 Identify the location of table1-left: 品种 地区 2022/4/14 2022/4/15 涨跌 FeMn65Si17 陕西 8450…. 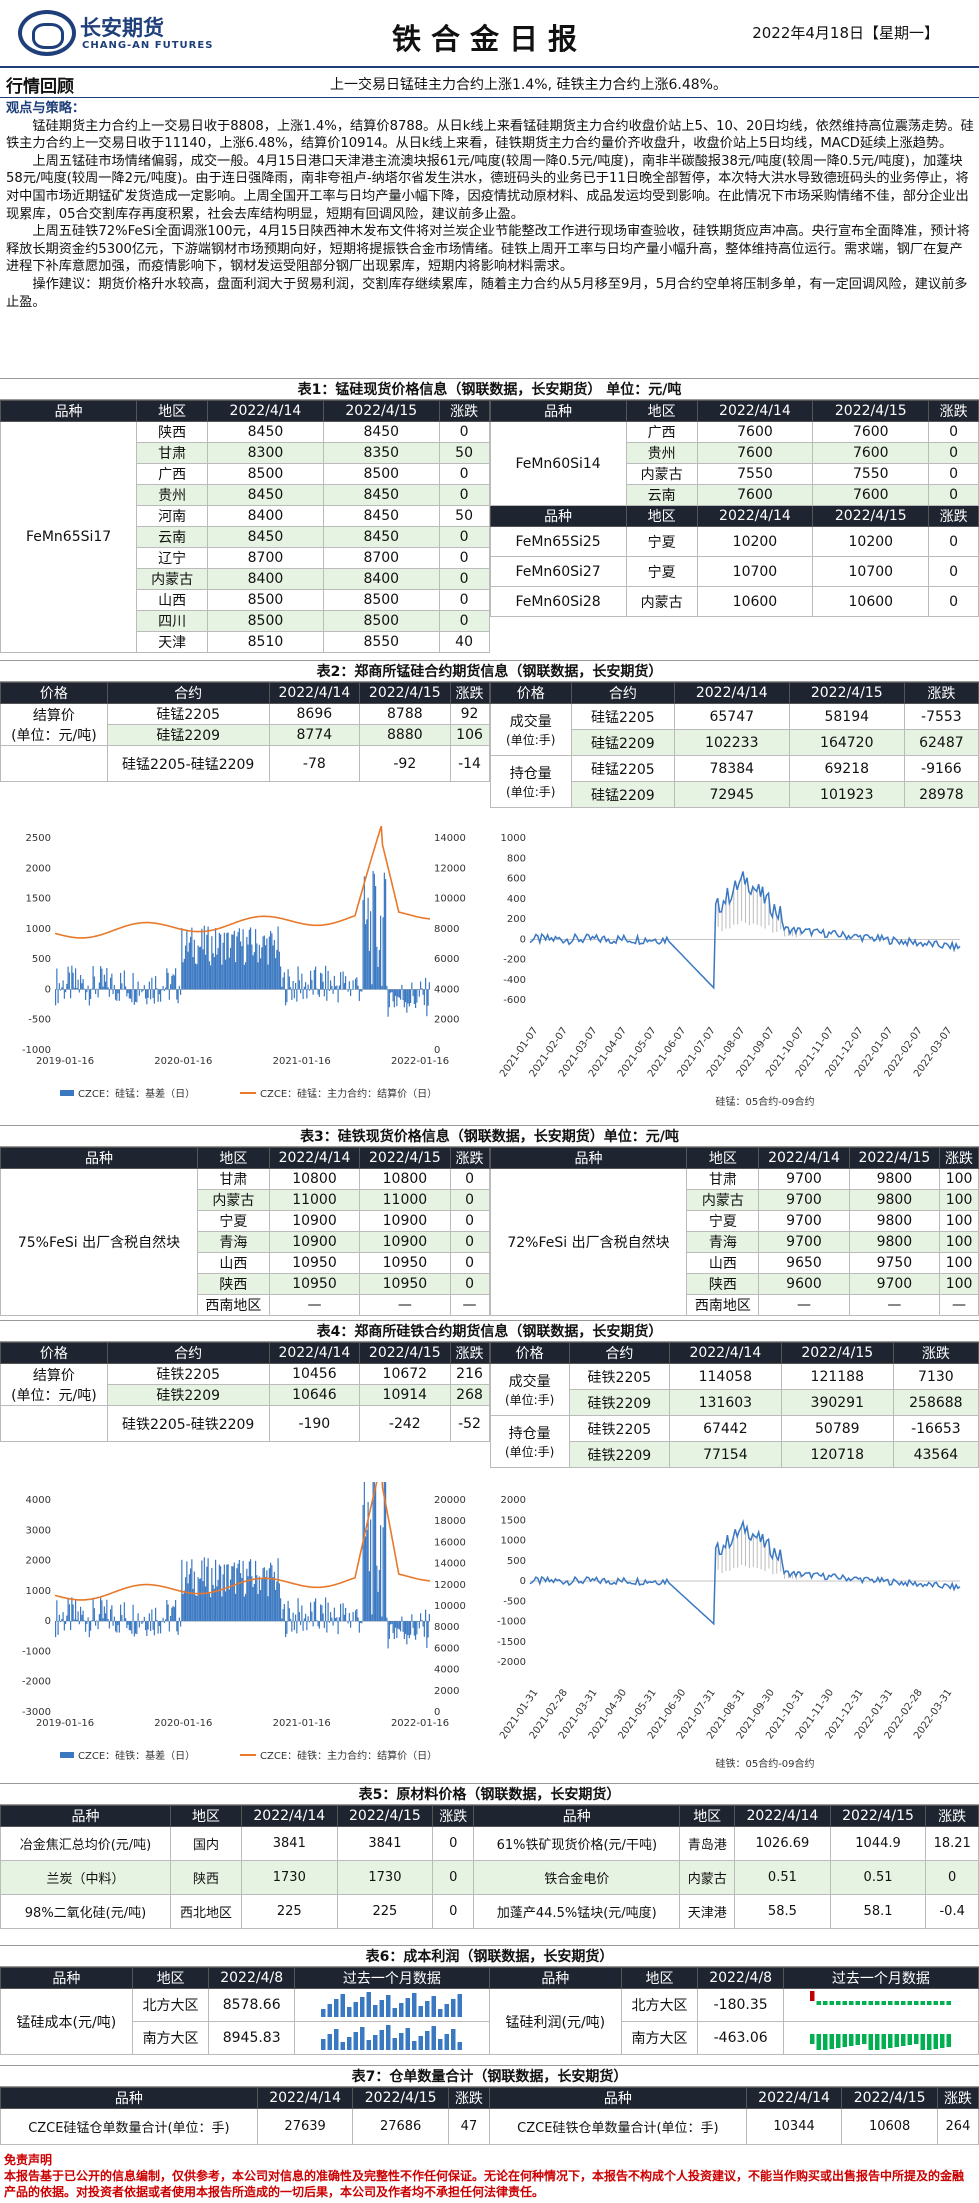
(245, 526).